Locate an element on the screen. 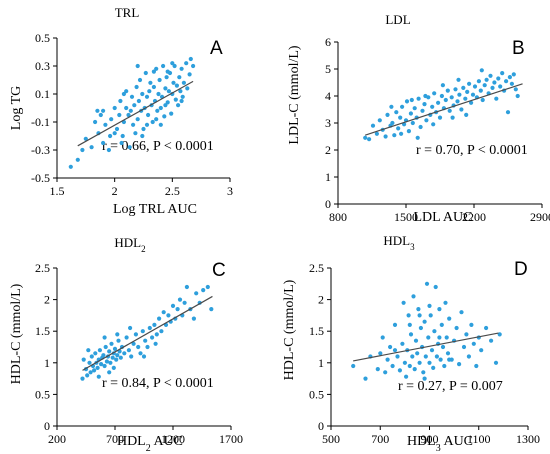  panel-d-x-tick-label: 1100 is located at coordinates (479, 439).